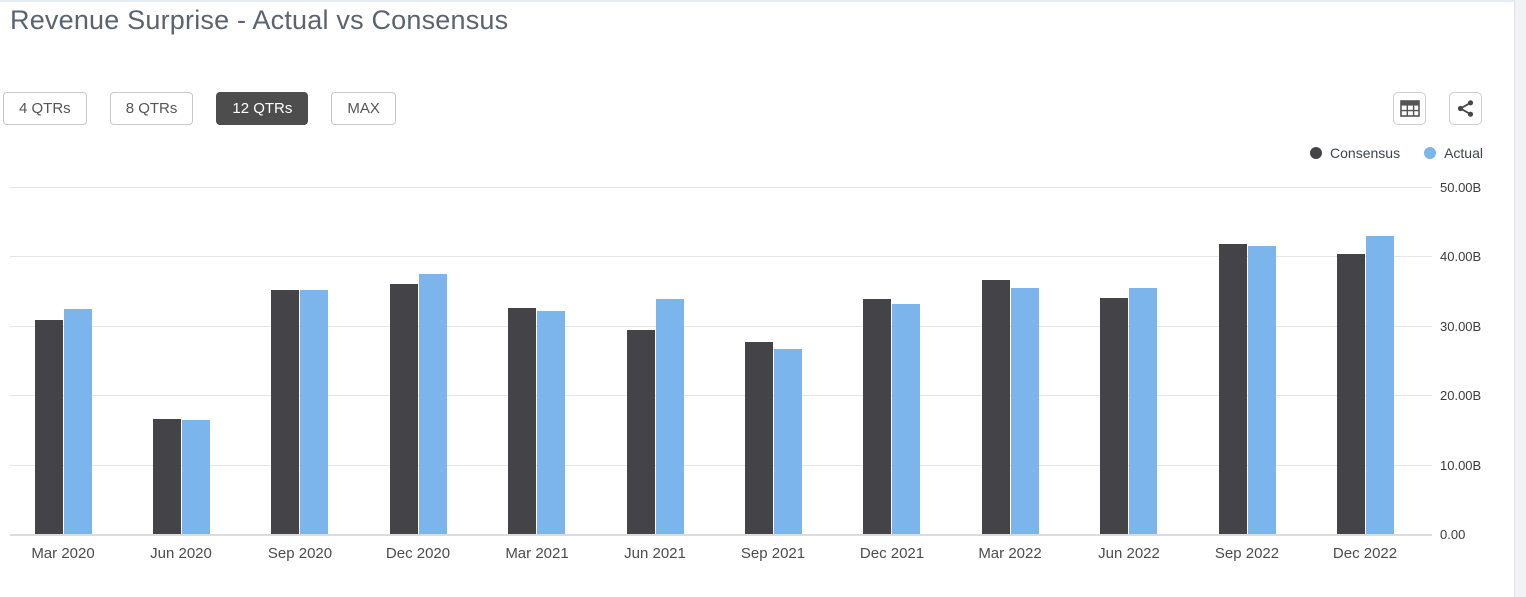  I want to click on bar-consensus-jun-2020, so click(167, 476).